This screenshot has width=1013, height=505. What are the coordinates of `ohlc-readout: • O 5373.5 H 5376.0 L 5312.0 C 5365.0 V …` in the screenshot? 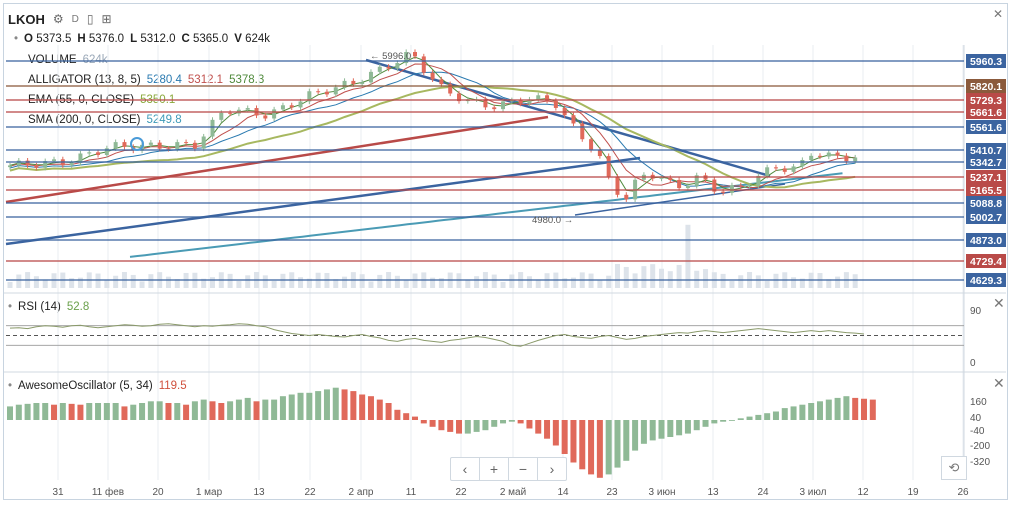 It's located at (142, 39).